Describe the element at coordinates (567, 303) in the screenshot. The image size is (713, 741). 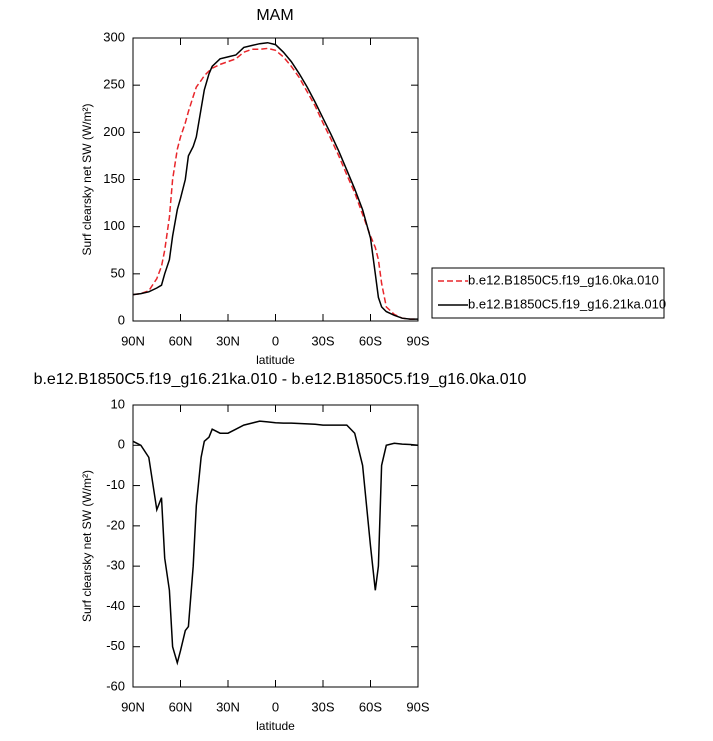
I see `legend-label: b.e12.B1850C5.f19_g16.21ka.010` at that location.